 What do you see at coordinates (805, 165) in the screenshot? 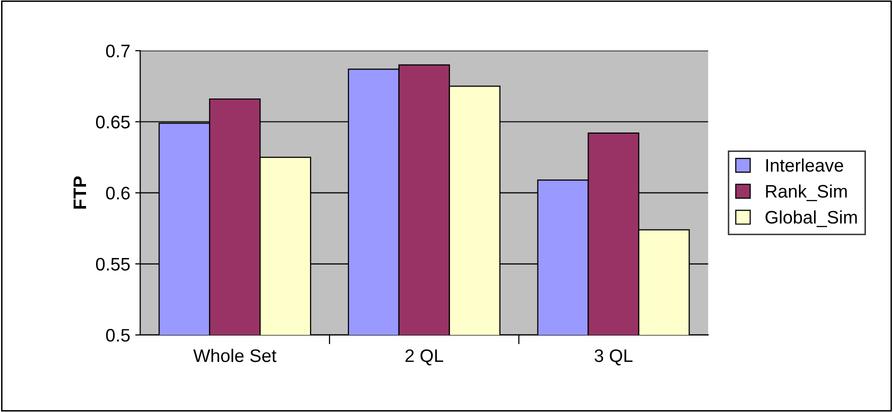
I see `legend-label: Interleave` at bounding box center [805, 165].